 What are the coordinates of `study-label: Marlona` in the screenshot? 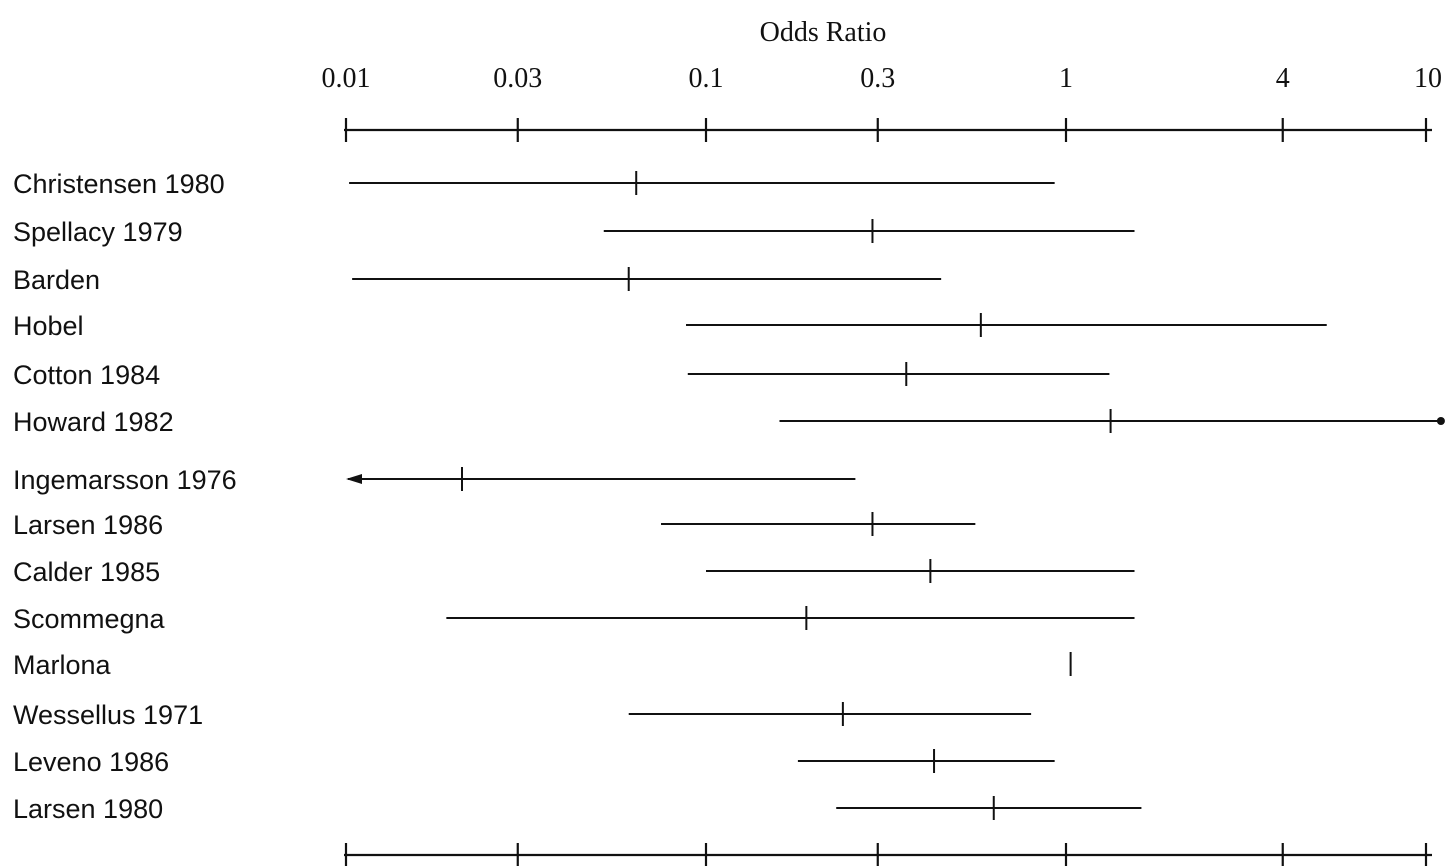 It's located at (62, 665).